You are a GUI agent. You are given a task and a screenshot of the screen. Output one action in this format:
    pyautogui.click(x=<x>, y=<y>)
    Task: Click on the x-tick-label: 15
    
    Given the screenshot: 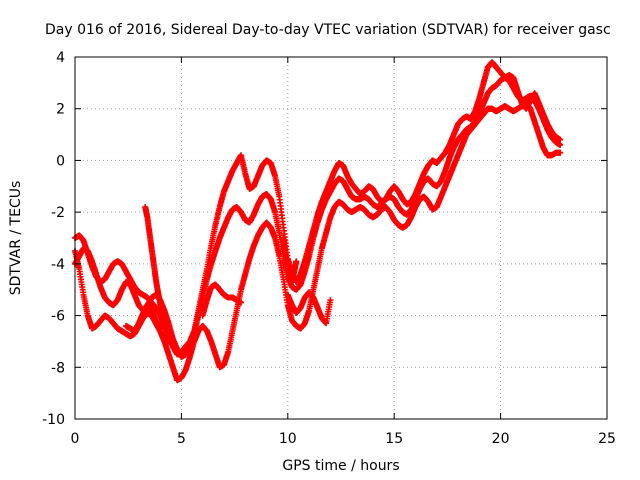 What is the action you would take?
    pyautogui.click(x=394, y=439)
    